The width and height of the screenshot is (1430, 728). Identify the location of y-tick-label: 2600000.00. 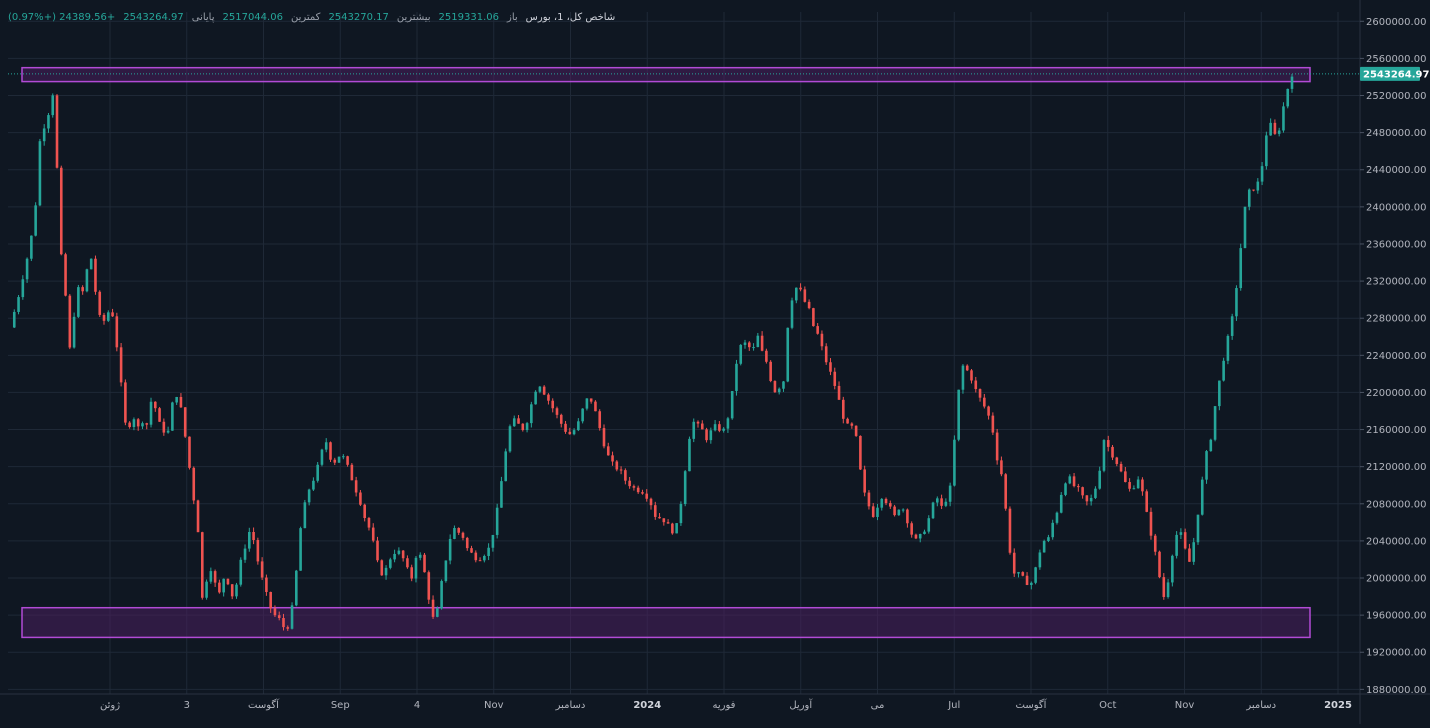
(1396, 22).